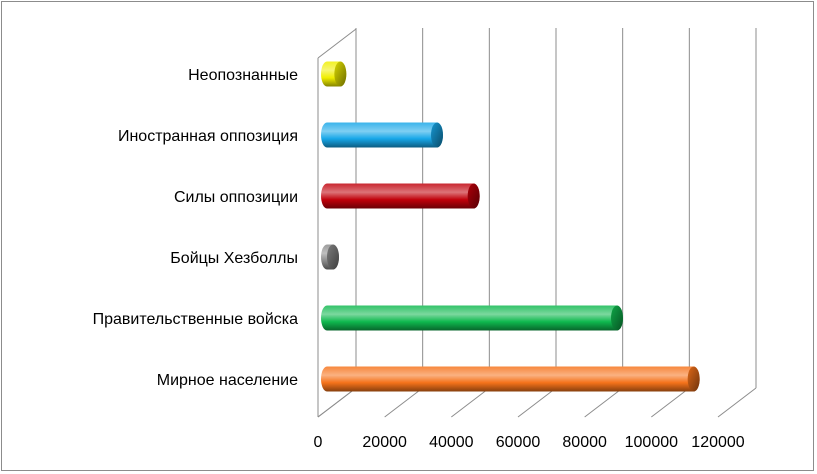 The height and width of the screenshot is (474, 817). What do you see at coordinates (227, 380) in the screenshot?
I see `category-label: Мирное население` at bounding box center [227, 380].